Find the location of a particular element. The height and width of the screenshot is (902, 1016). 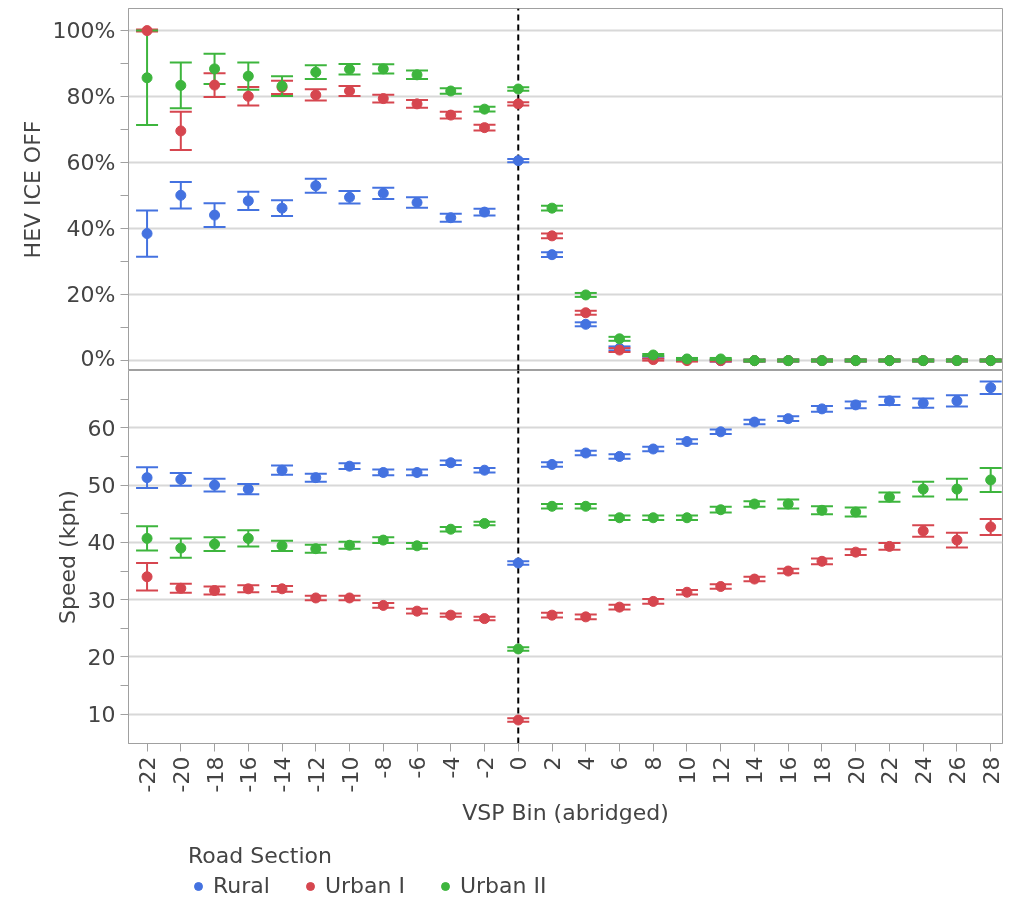

x-tick-label: 28 is located at coordinates (991, 770).